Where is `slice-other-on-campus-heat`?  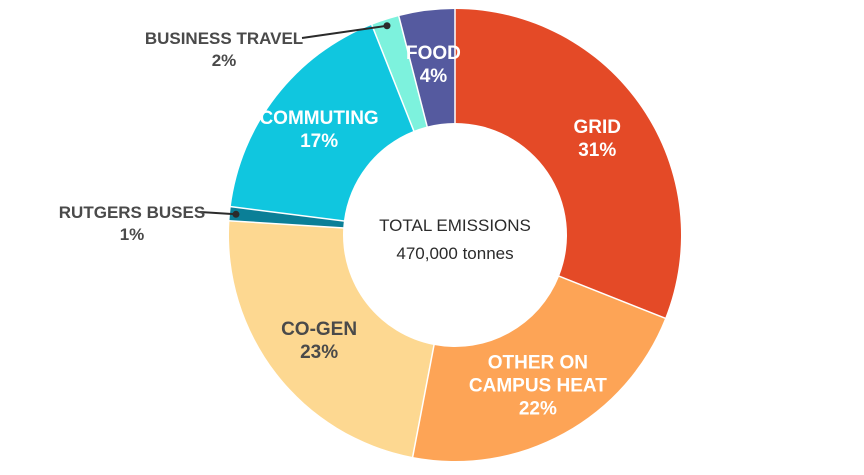 slice-other-on-campus-heat is located at coordinates (539, 368).